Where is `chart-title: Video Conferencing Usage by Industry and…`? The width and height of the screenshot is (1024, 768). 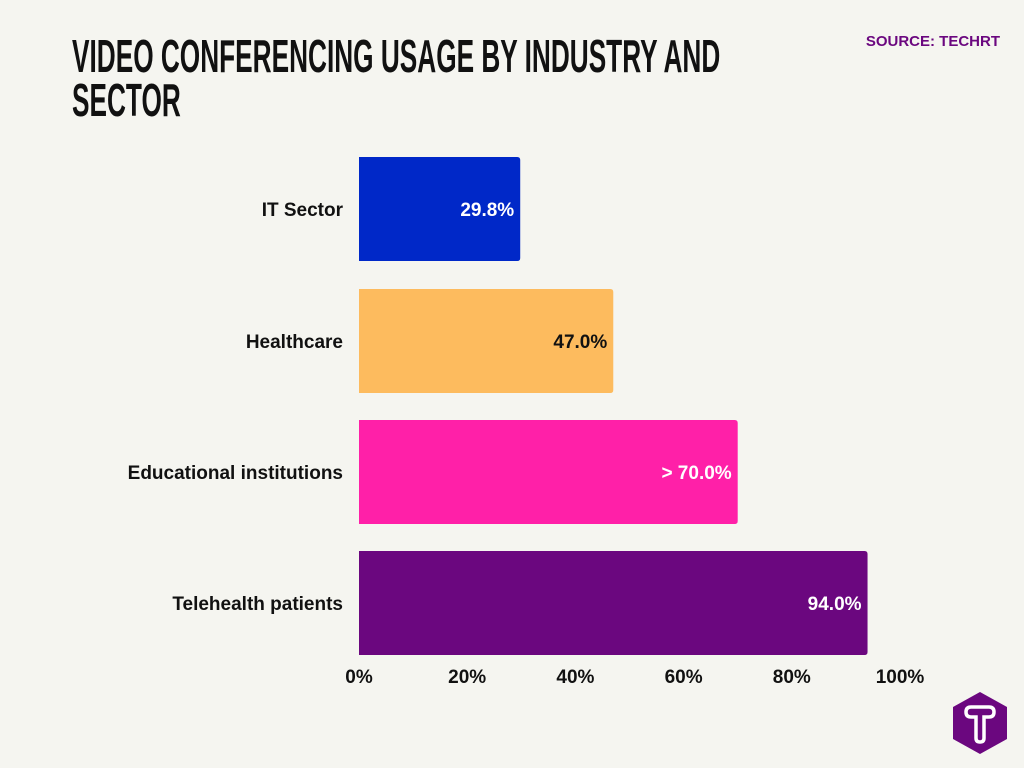 chart-title: Video Conferencing Usage by Industry and… is located at coordinates (396, 78).